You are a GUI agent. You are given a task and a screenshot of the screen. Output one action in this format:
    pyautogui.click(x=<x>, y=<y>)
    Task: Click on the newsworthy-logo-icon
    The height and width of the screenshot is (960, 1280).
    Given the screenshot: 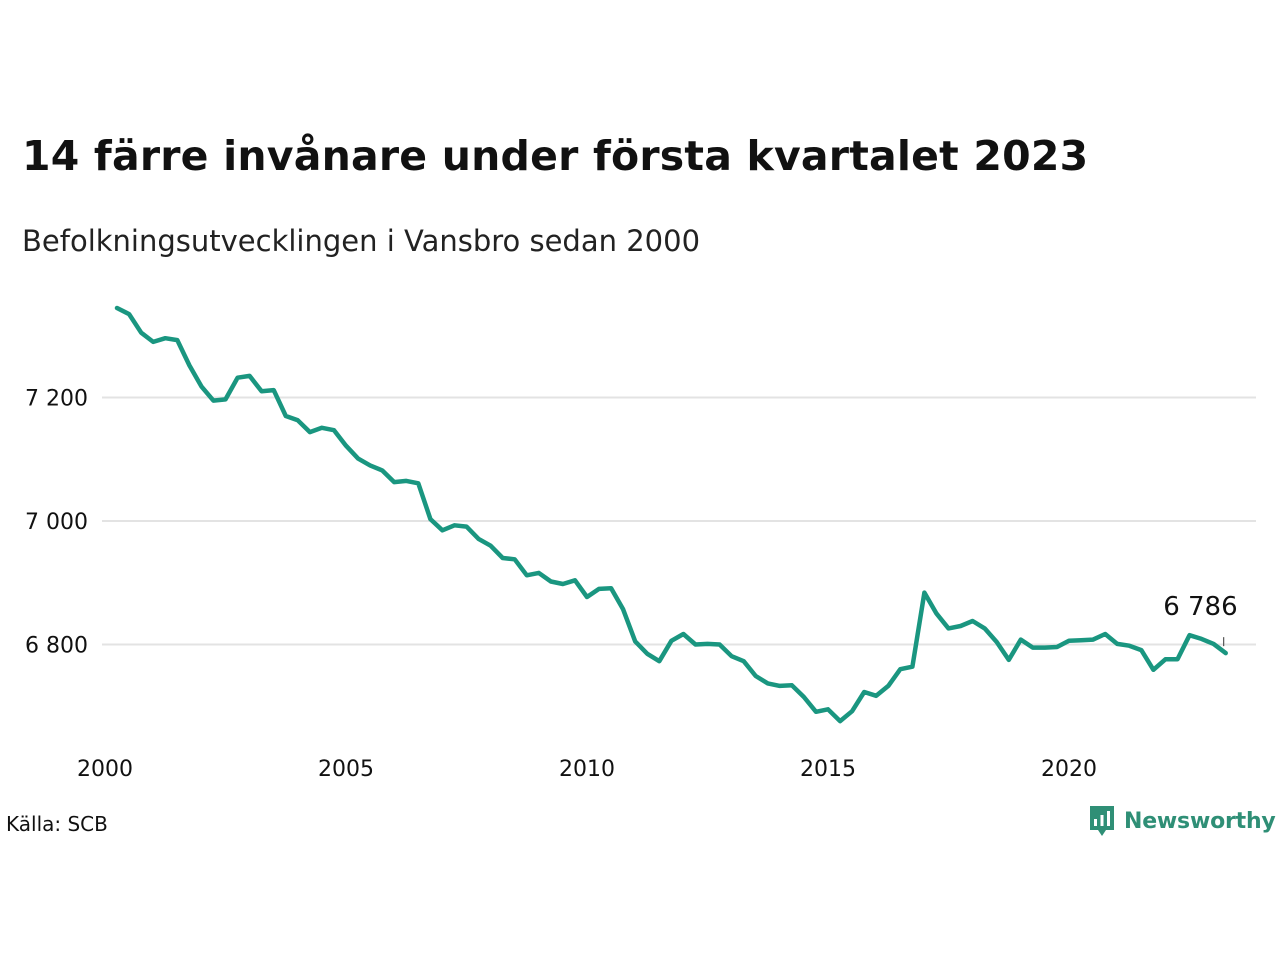 What is the action you would take?
    pyautogui.click(x=1102, y=821)
    